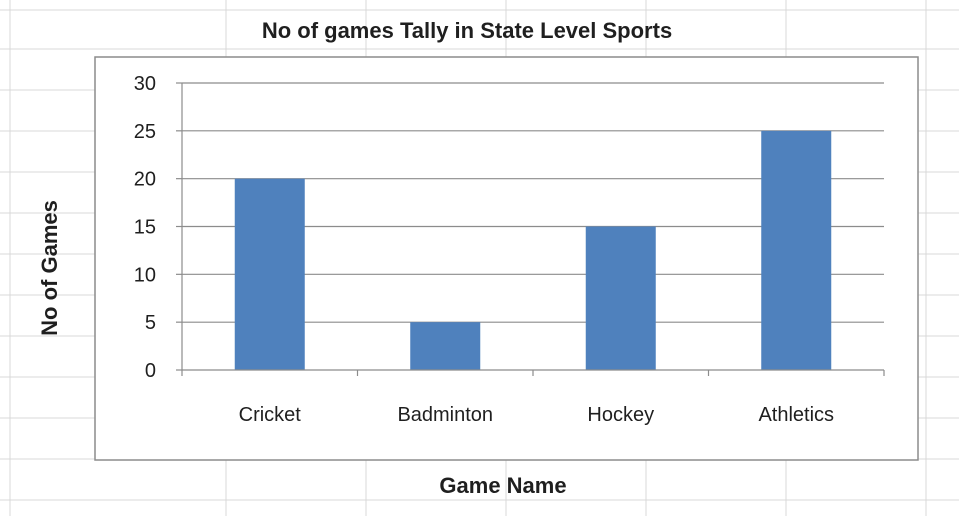 This screenshot has width=959, height=521. I want to click on chart-title: No of games Tally in State Level Sports, so click(467, 30).